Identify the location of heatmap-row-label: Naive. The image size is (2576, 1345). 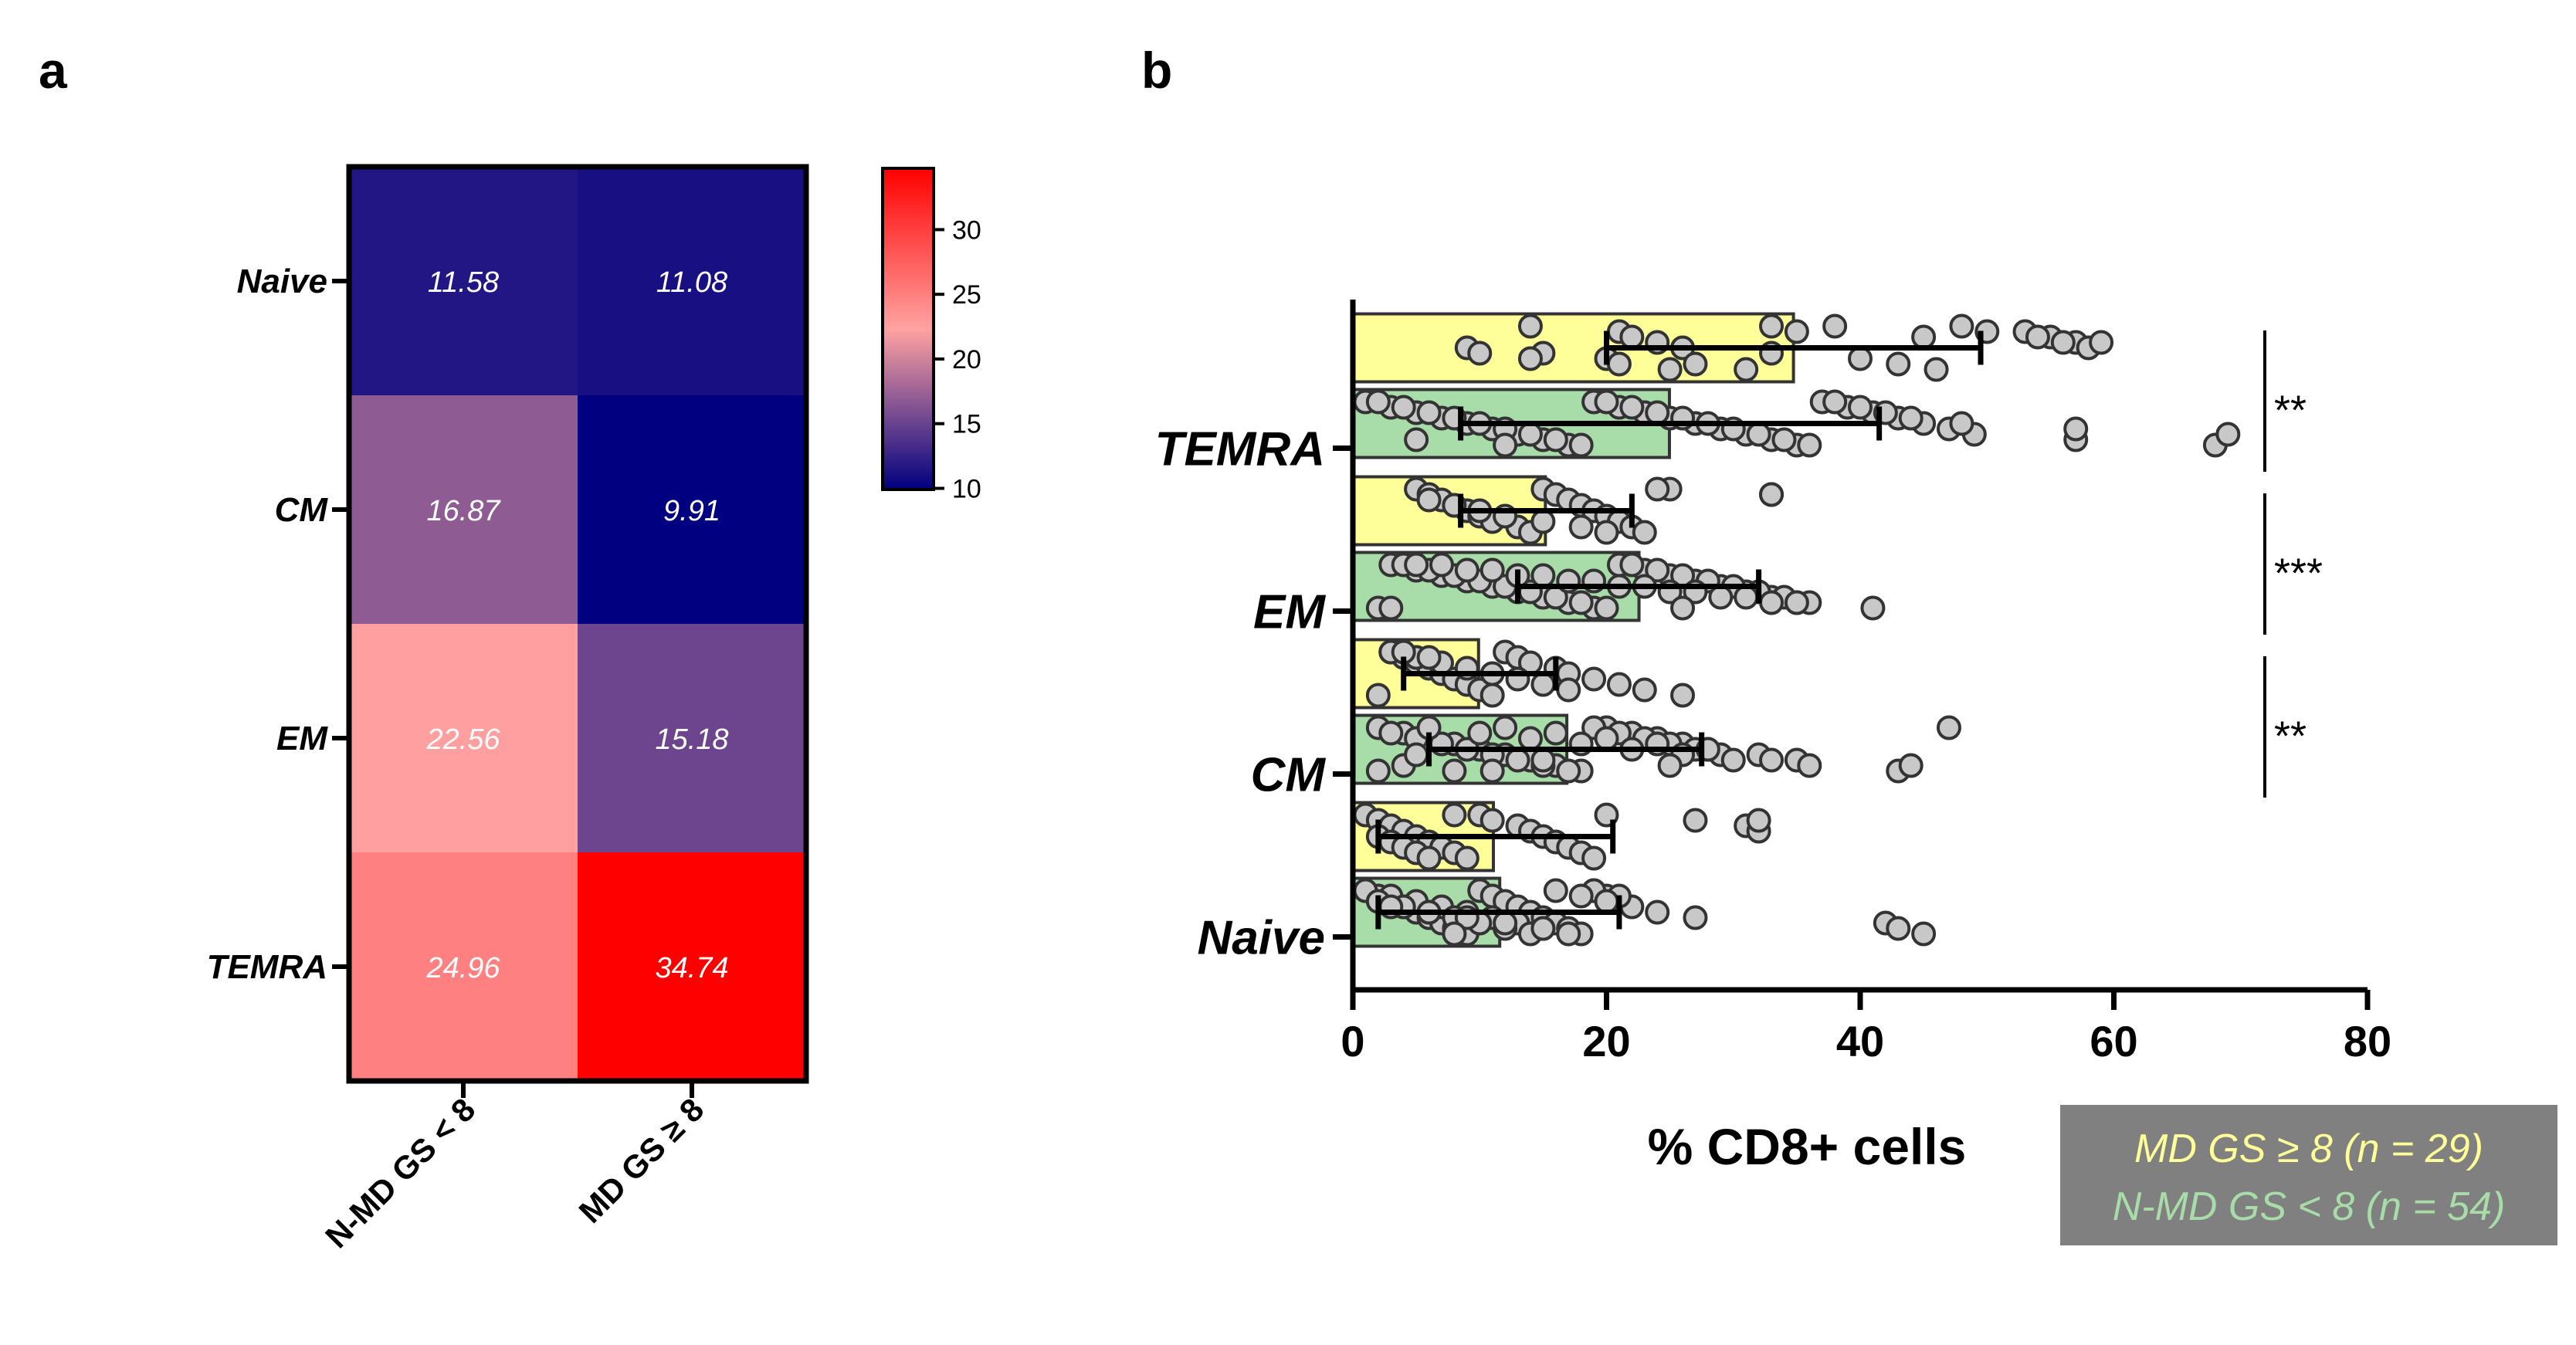
(282, 281).